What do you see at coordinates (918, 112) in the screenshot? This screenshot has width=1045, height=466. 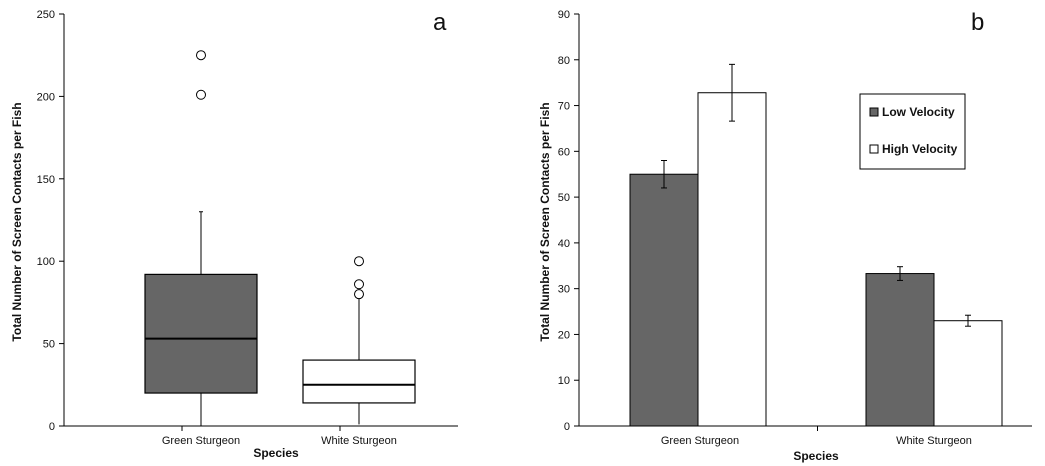 I see `panel-b-legend-label: Low Velocity` at bounding box center [918, 112].